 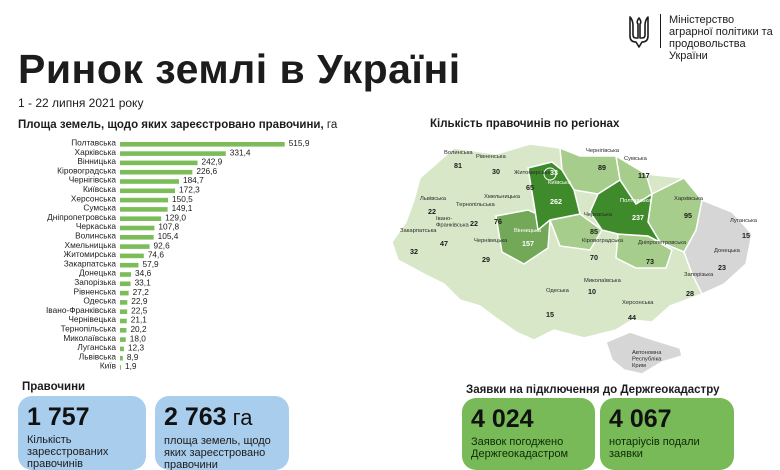 I want to click on applications-notaries-card: 4 067 нотаріусів подали заявки, so click(x=667, y=434).